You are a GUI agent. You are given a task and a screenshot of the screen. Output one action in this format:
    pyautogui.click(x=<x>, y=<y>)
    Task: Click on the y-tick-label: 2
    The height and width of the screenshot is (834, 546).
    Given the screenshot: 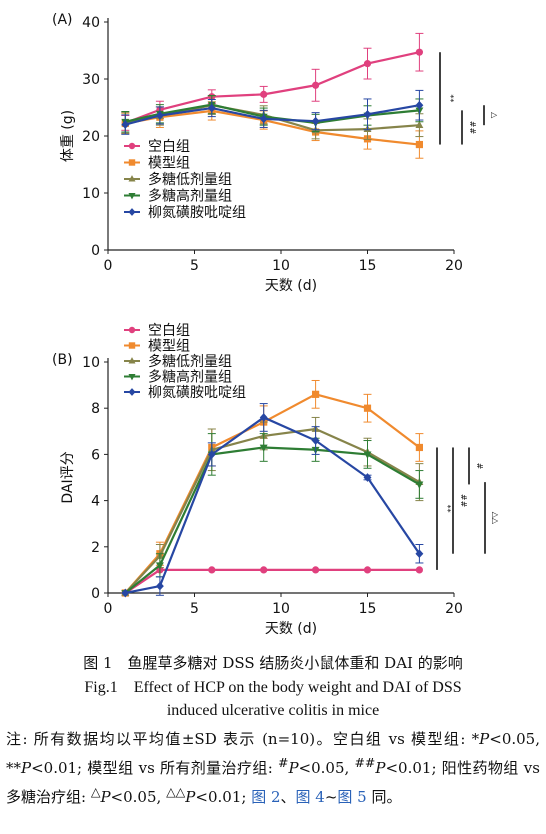 What is the action you would take?
    pyautogui.click(x=95, y=548)
    